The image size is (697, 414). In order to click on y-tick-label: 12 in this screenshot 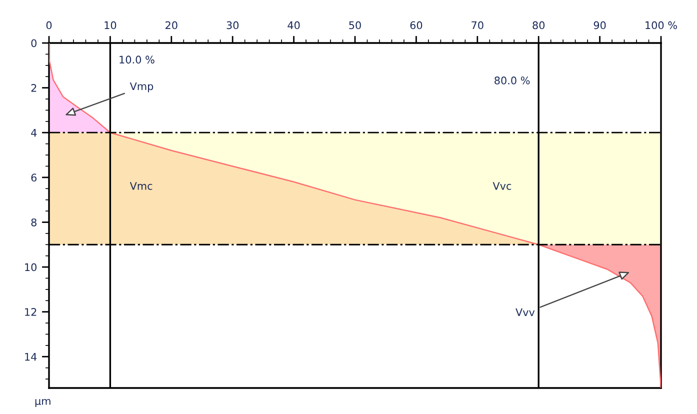, I will do `click(30, 312)`.